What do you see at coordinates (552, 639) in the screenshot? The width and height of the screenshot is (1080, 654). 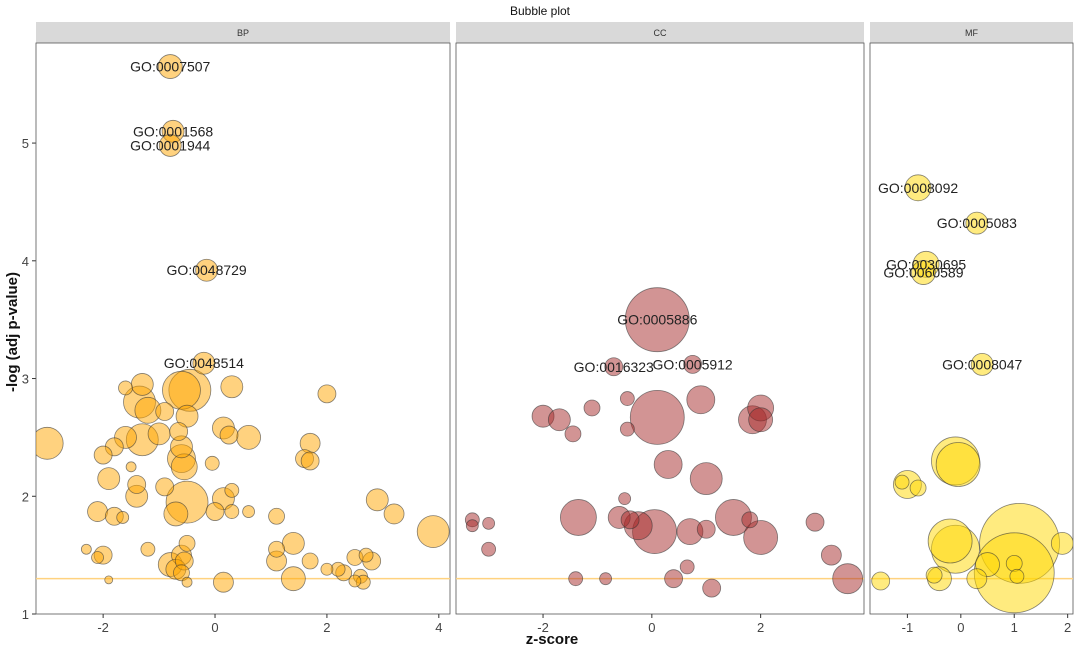 I see `x-axis-label: z-score` at bounding box center [552, 639].